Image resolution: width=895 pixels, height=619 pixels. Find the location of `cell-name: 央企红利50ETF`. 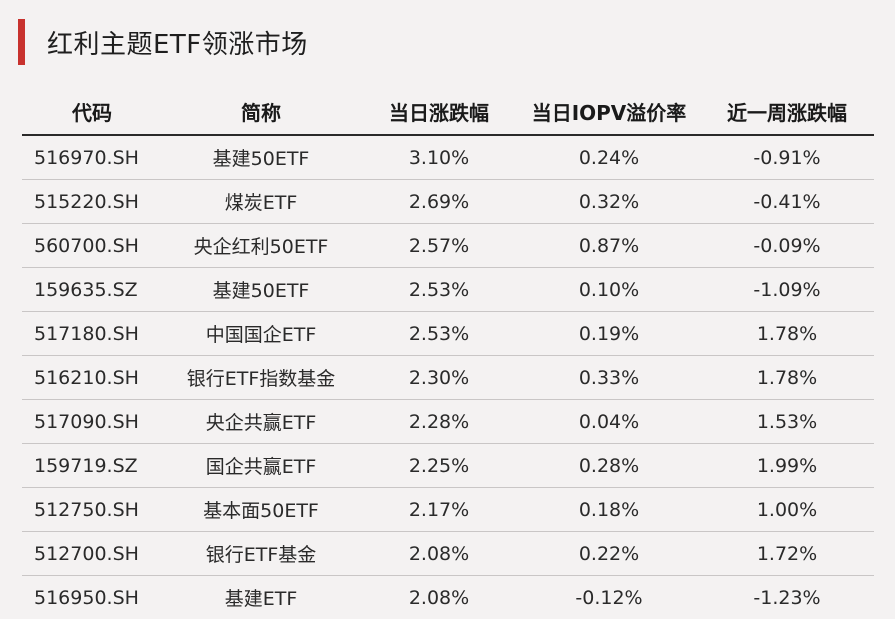

cell-name: 央企红利50ETF is located at coordinates (261, 247).